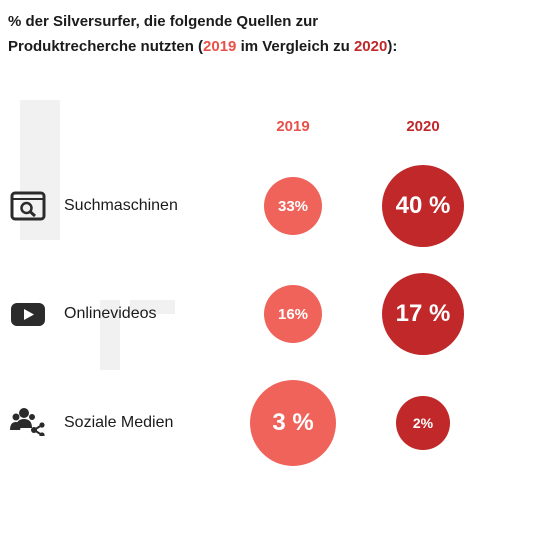 This screenshot has width=555, height=554. I want to click on bubble-label: 17 %, so click(423, 313).